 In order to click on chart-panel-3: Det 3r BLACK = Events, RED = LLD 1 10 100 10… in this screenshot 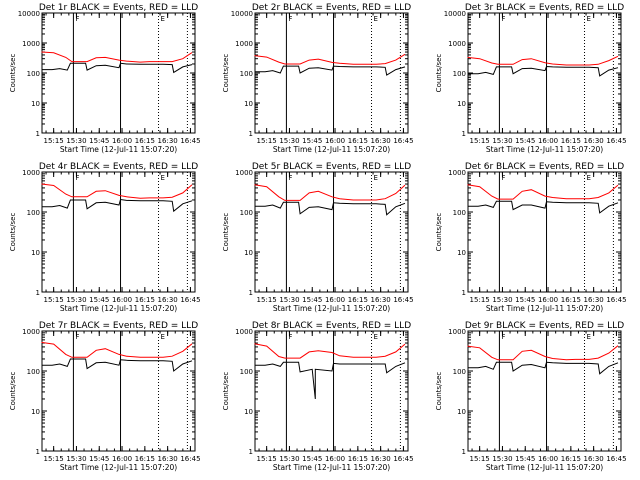, I will do `click(531, 78)`.